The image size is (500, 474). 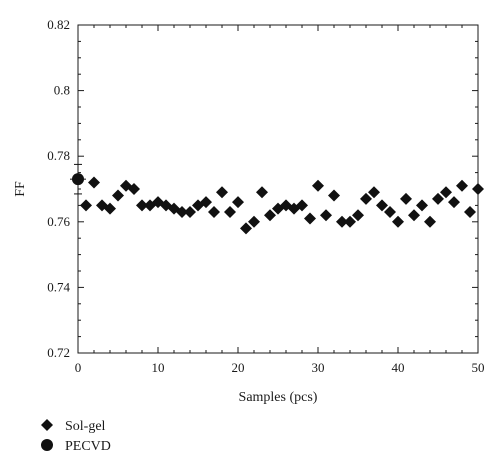 I want to click on x-tick-label: 40, so click(x=398, y=367).